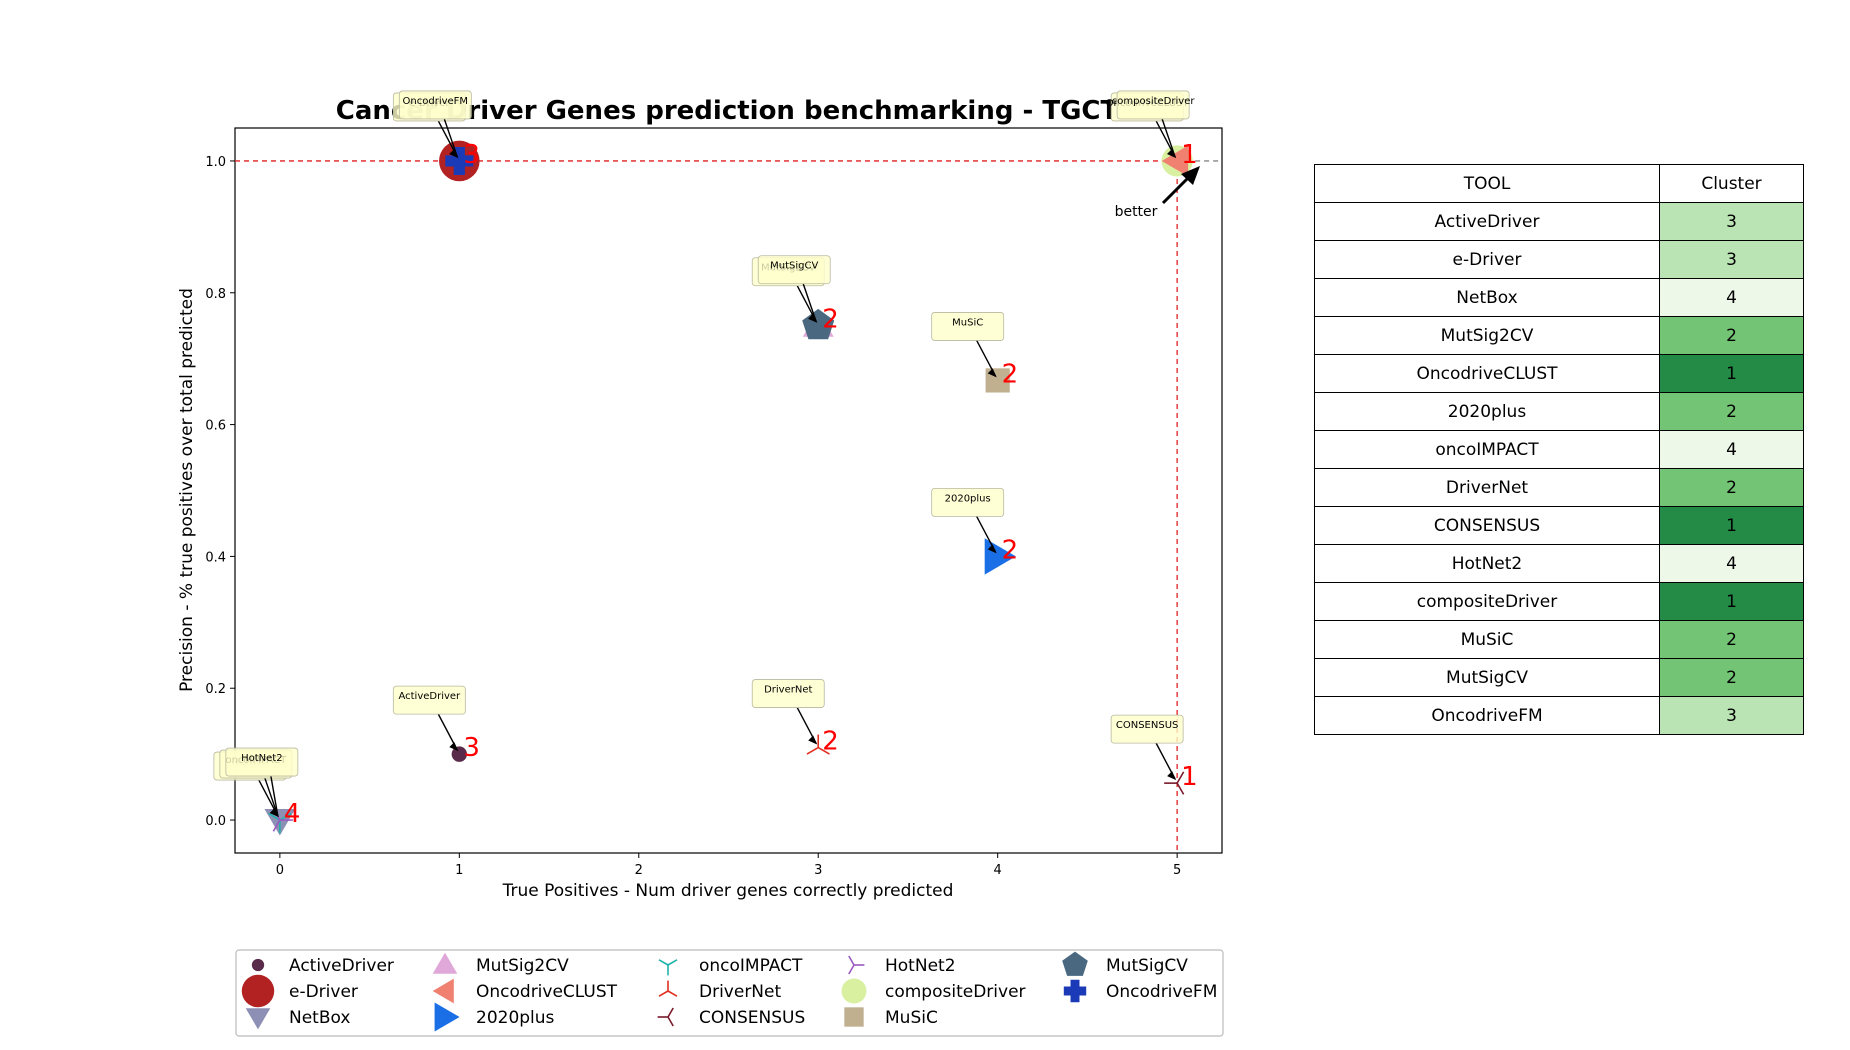  What do you see at coordinates (435, 124) in the screenshot?
I see `annotation-oncodrivefm: OncodriveFM` at bounding box center [435, 124].